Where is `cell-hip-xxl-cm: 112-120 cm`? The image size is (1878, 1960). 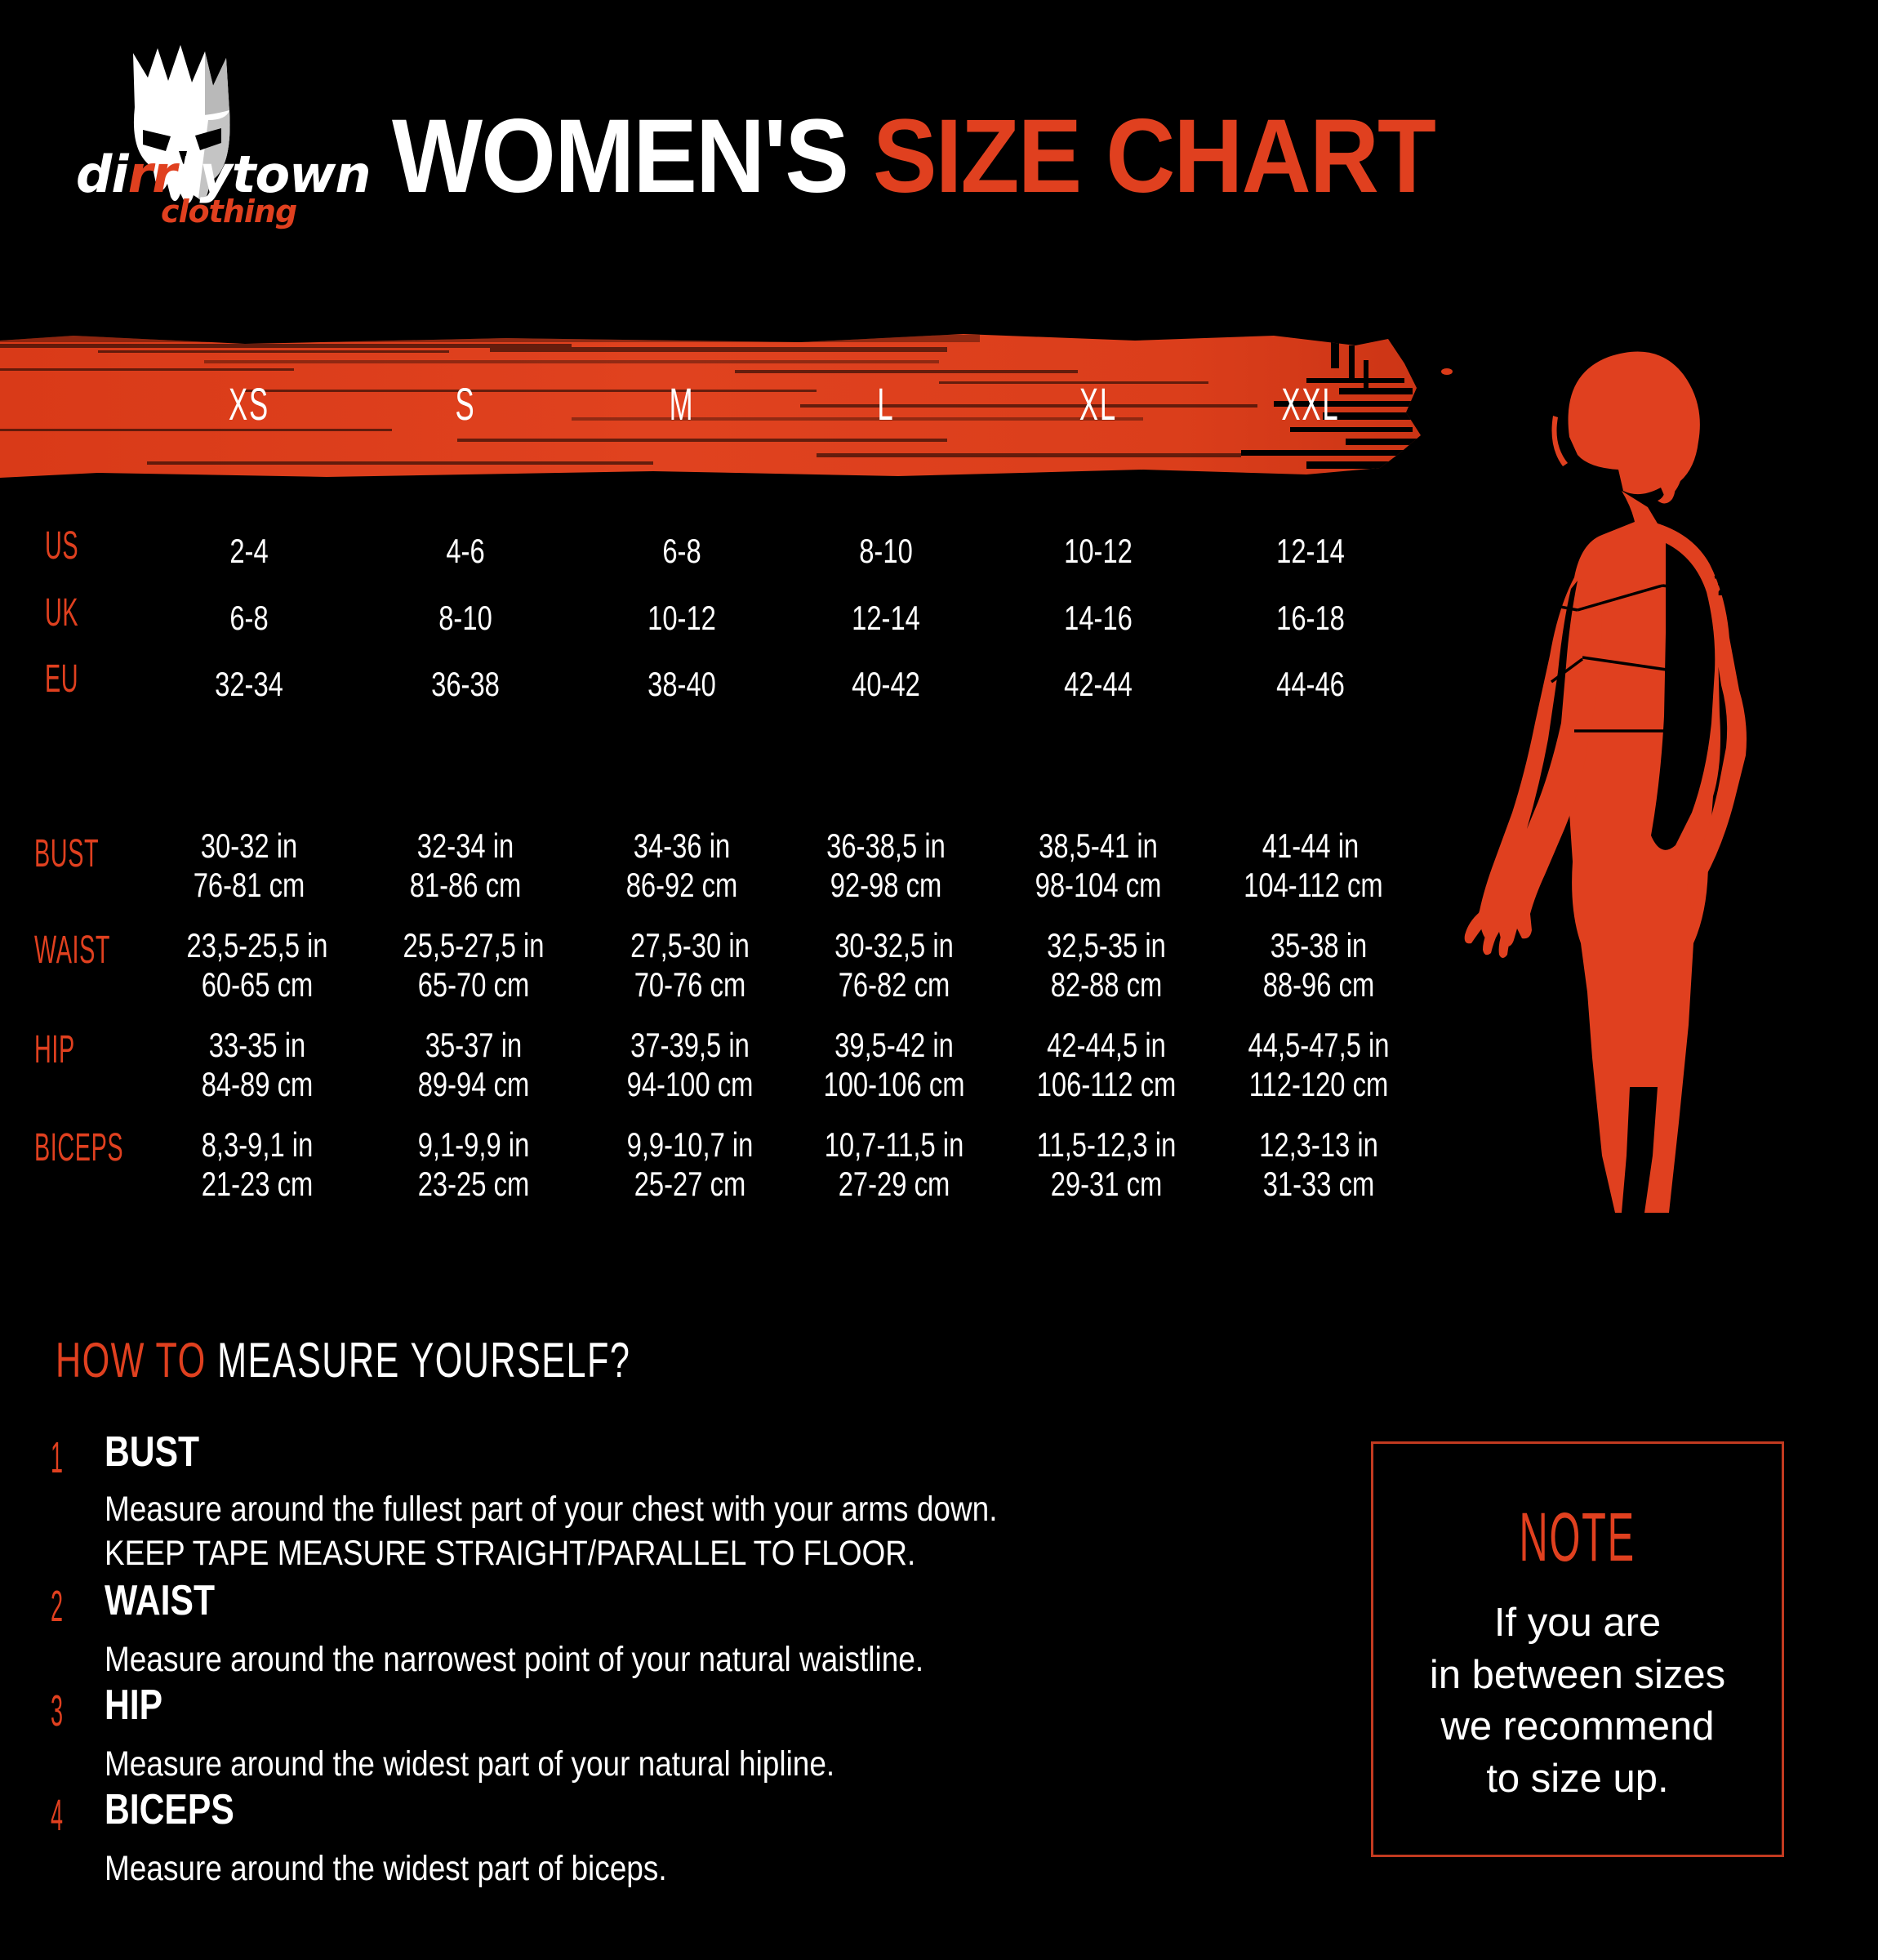 cell-hip-xxl-cm: 112-120 cm is located at coordinates (1319, 1084).